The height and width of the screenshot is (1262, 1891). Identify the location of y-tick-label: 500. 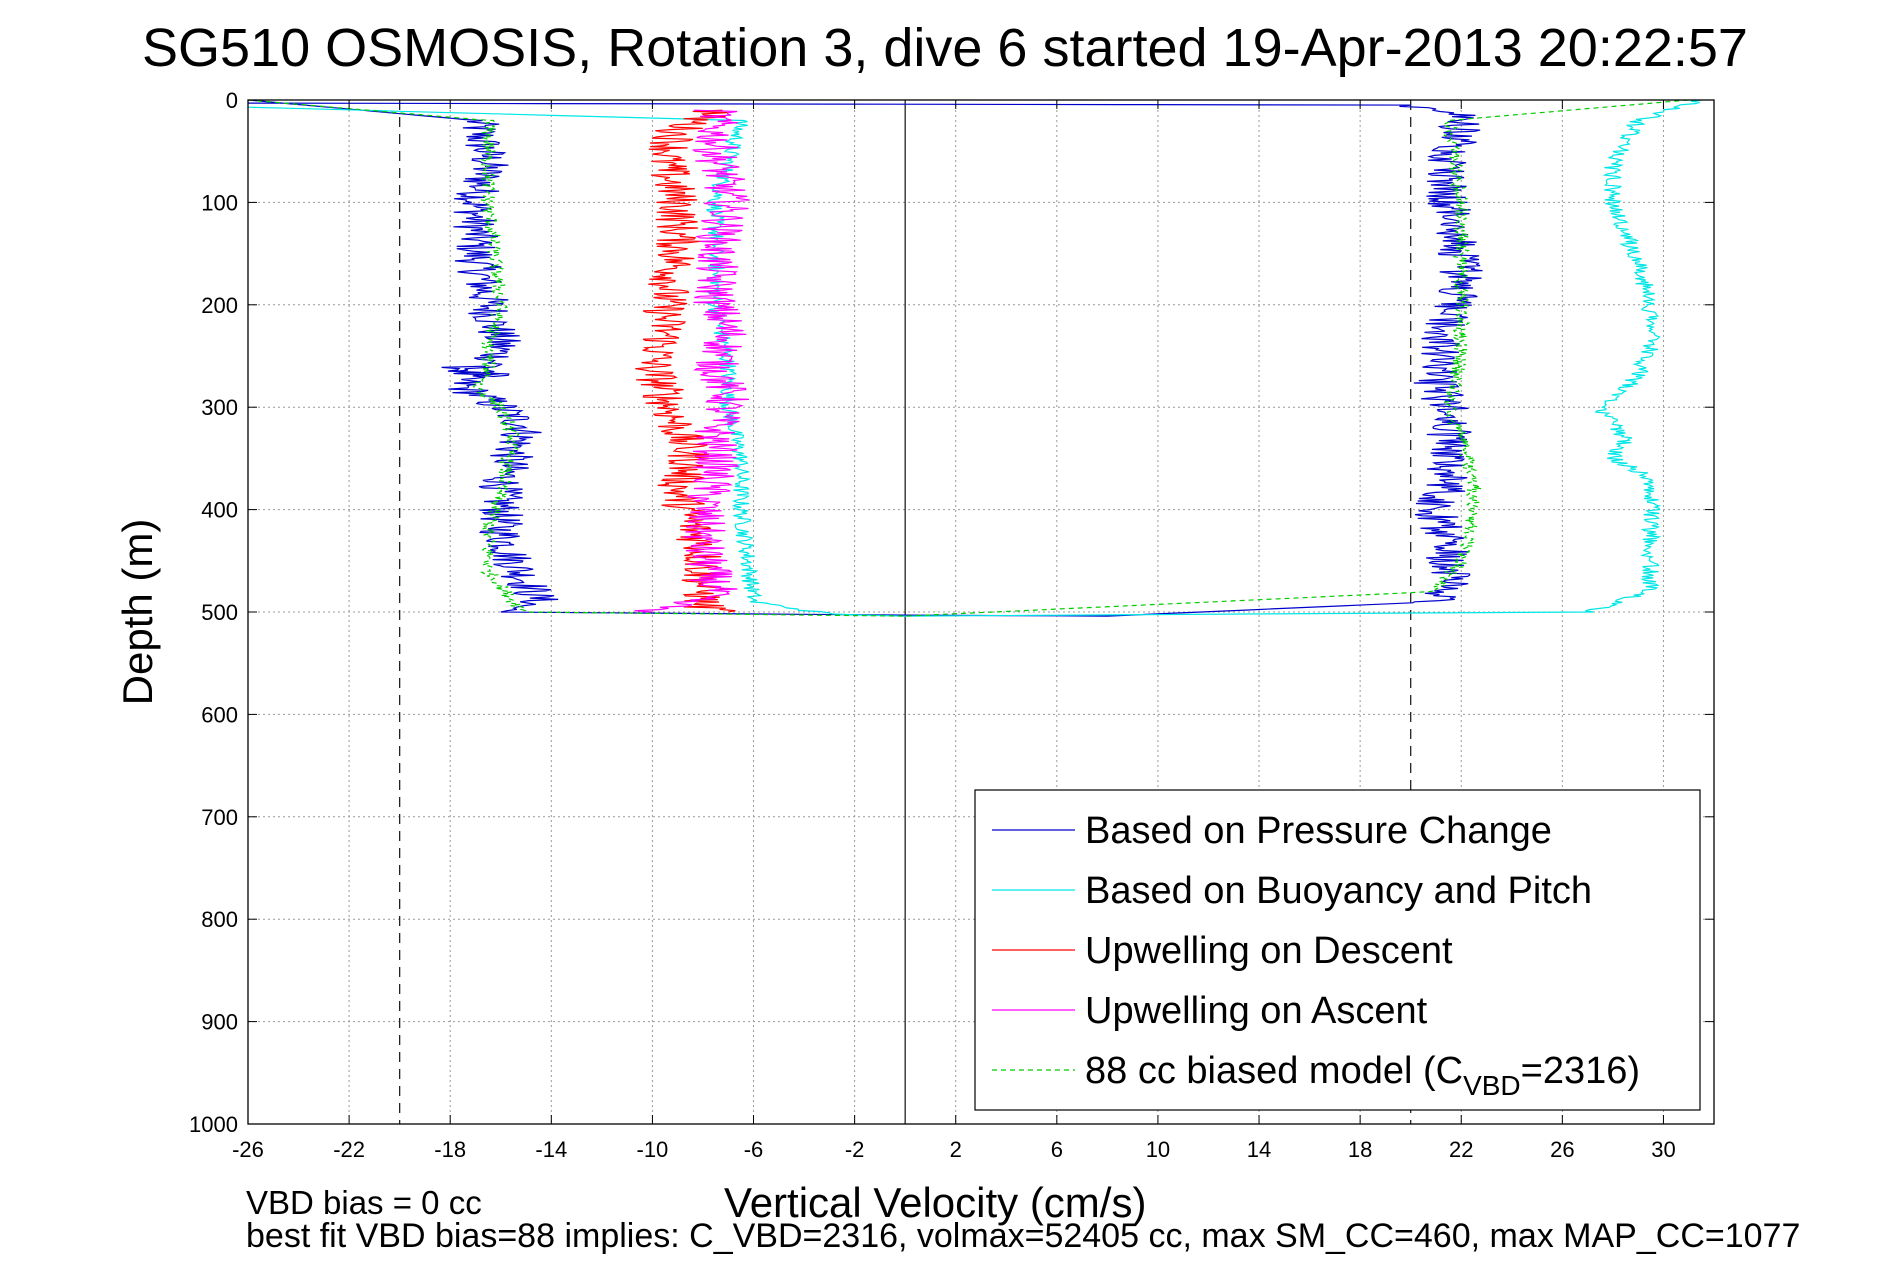
(219, 612).